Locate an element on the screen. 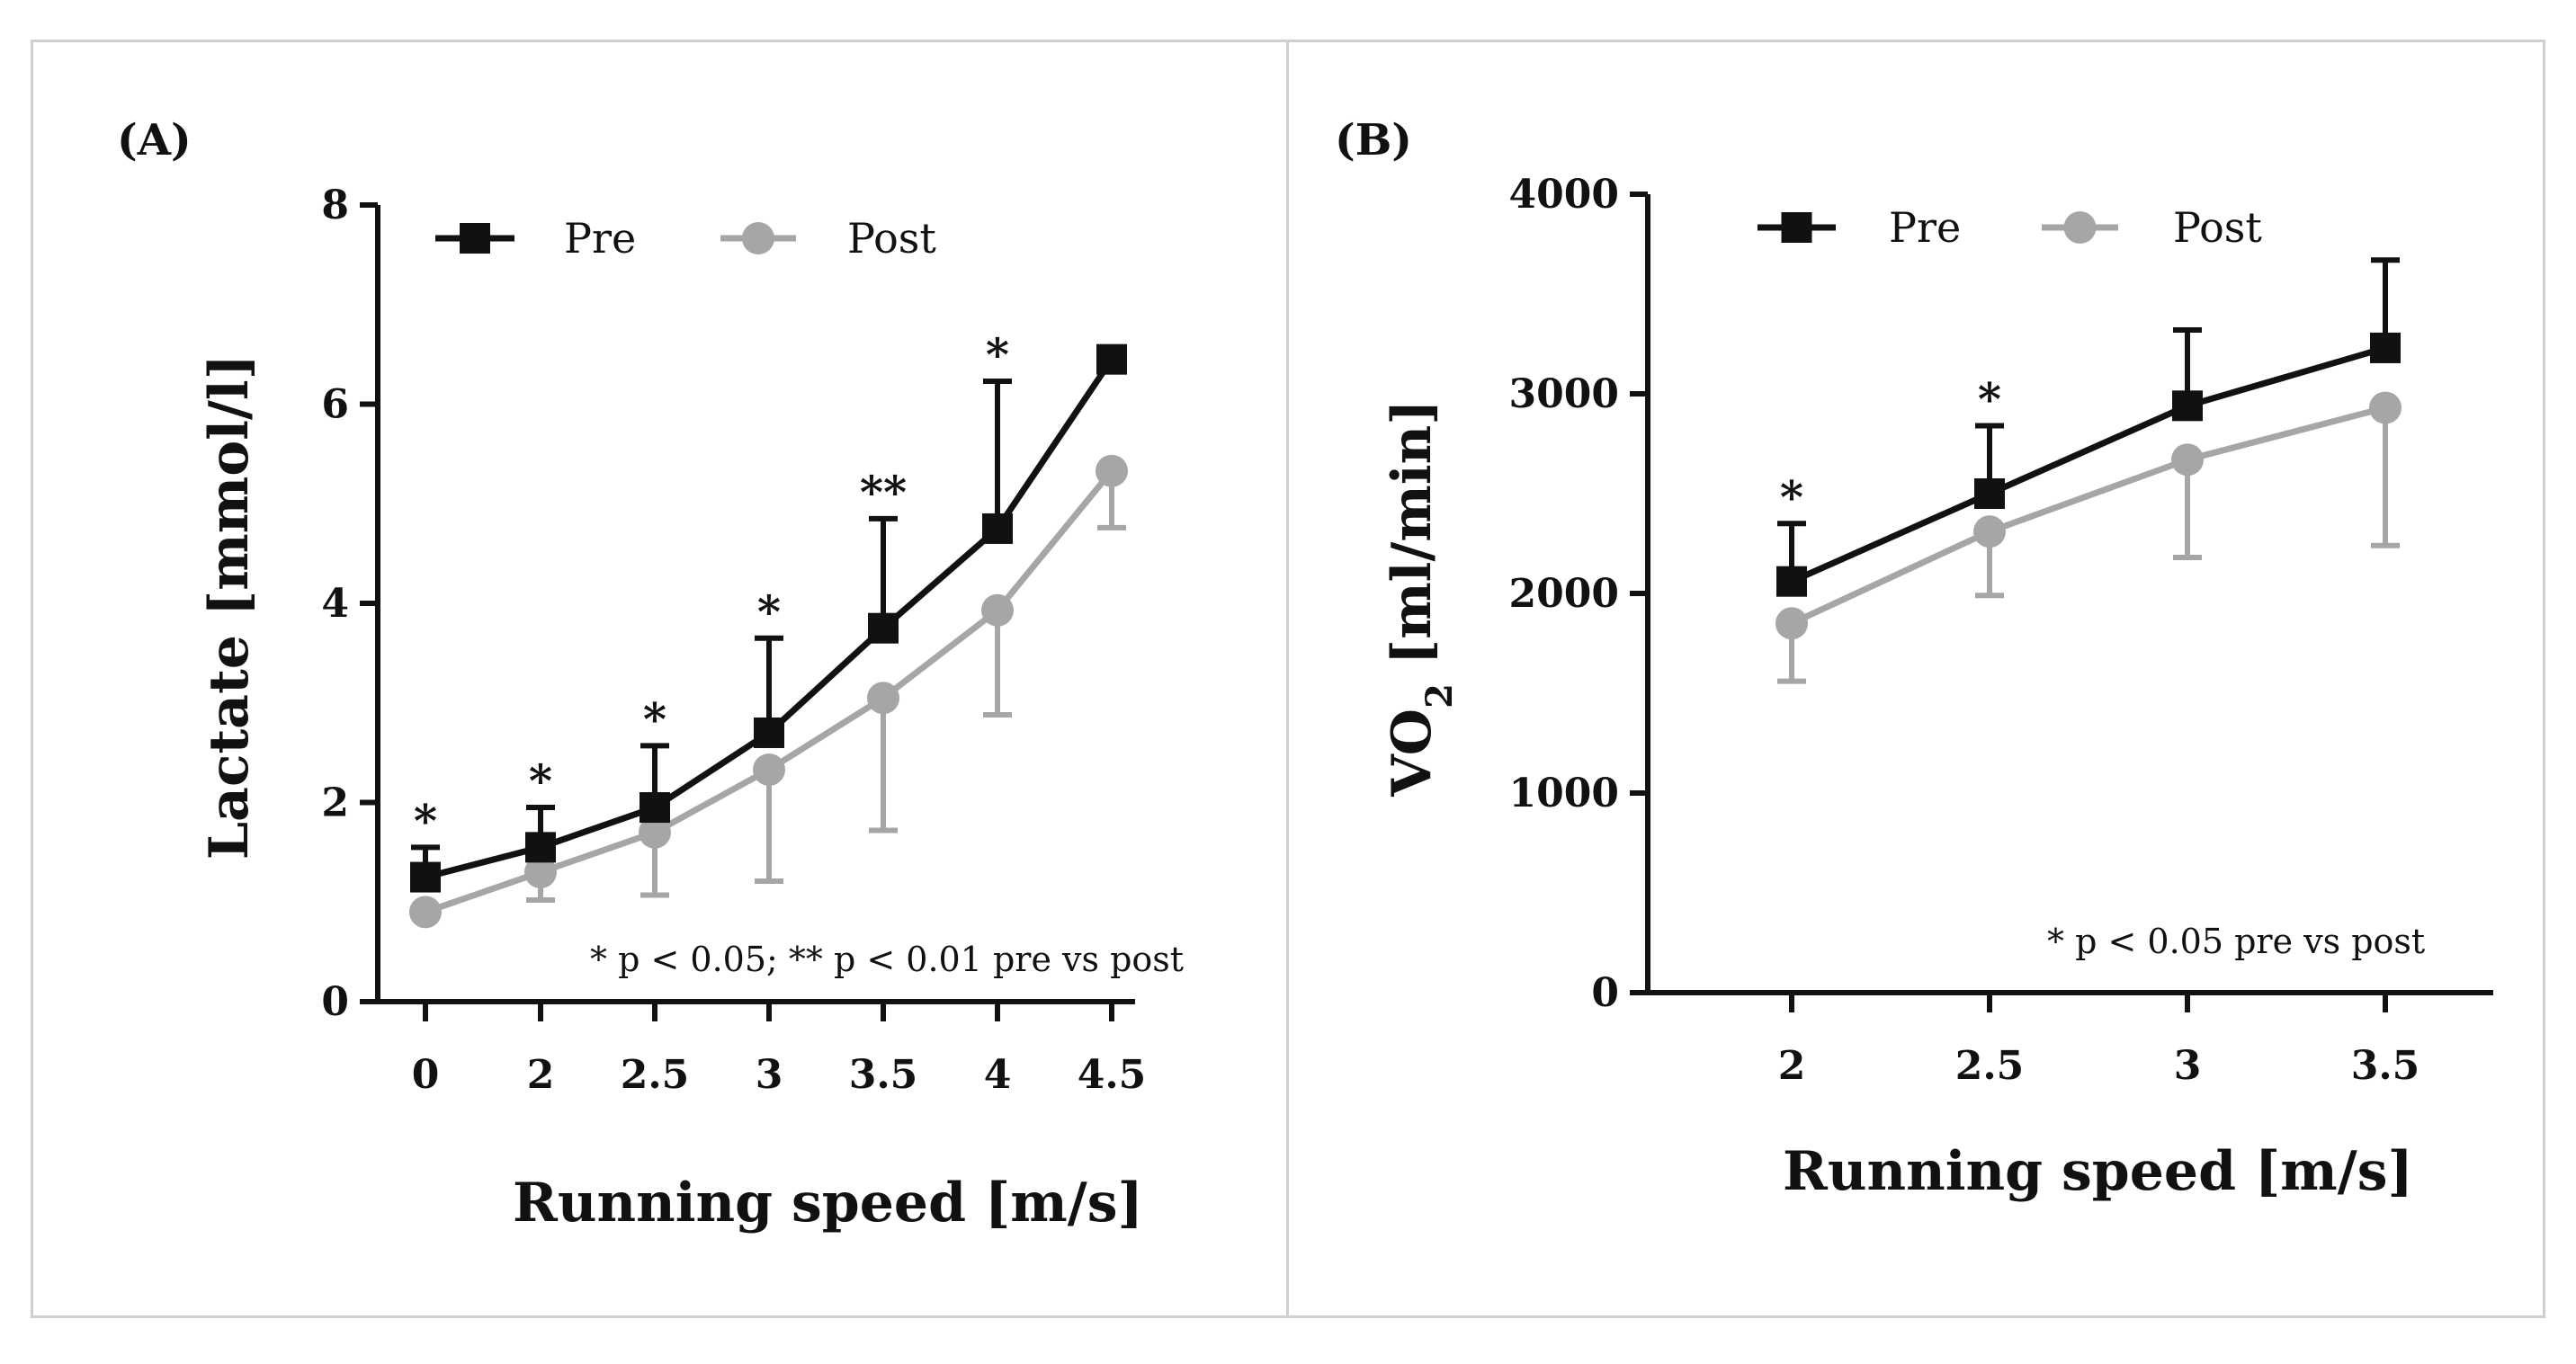 The width and height of the screenshot is (2576, 1364). y-tick-label: 6 is located at coordinates (335, 405).